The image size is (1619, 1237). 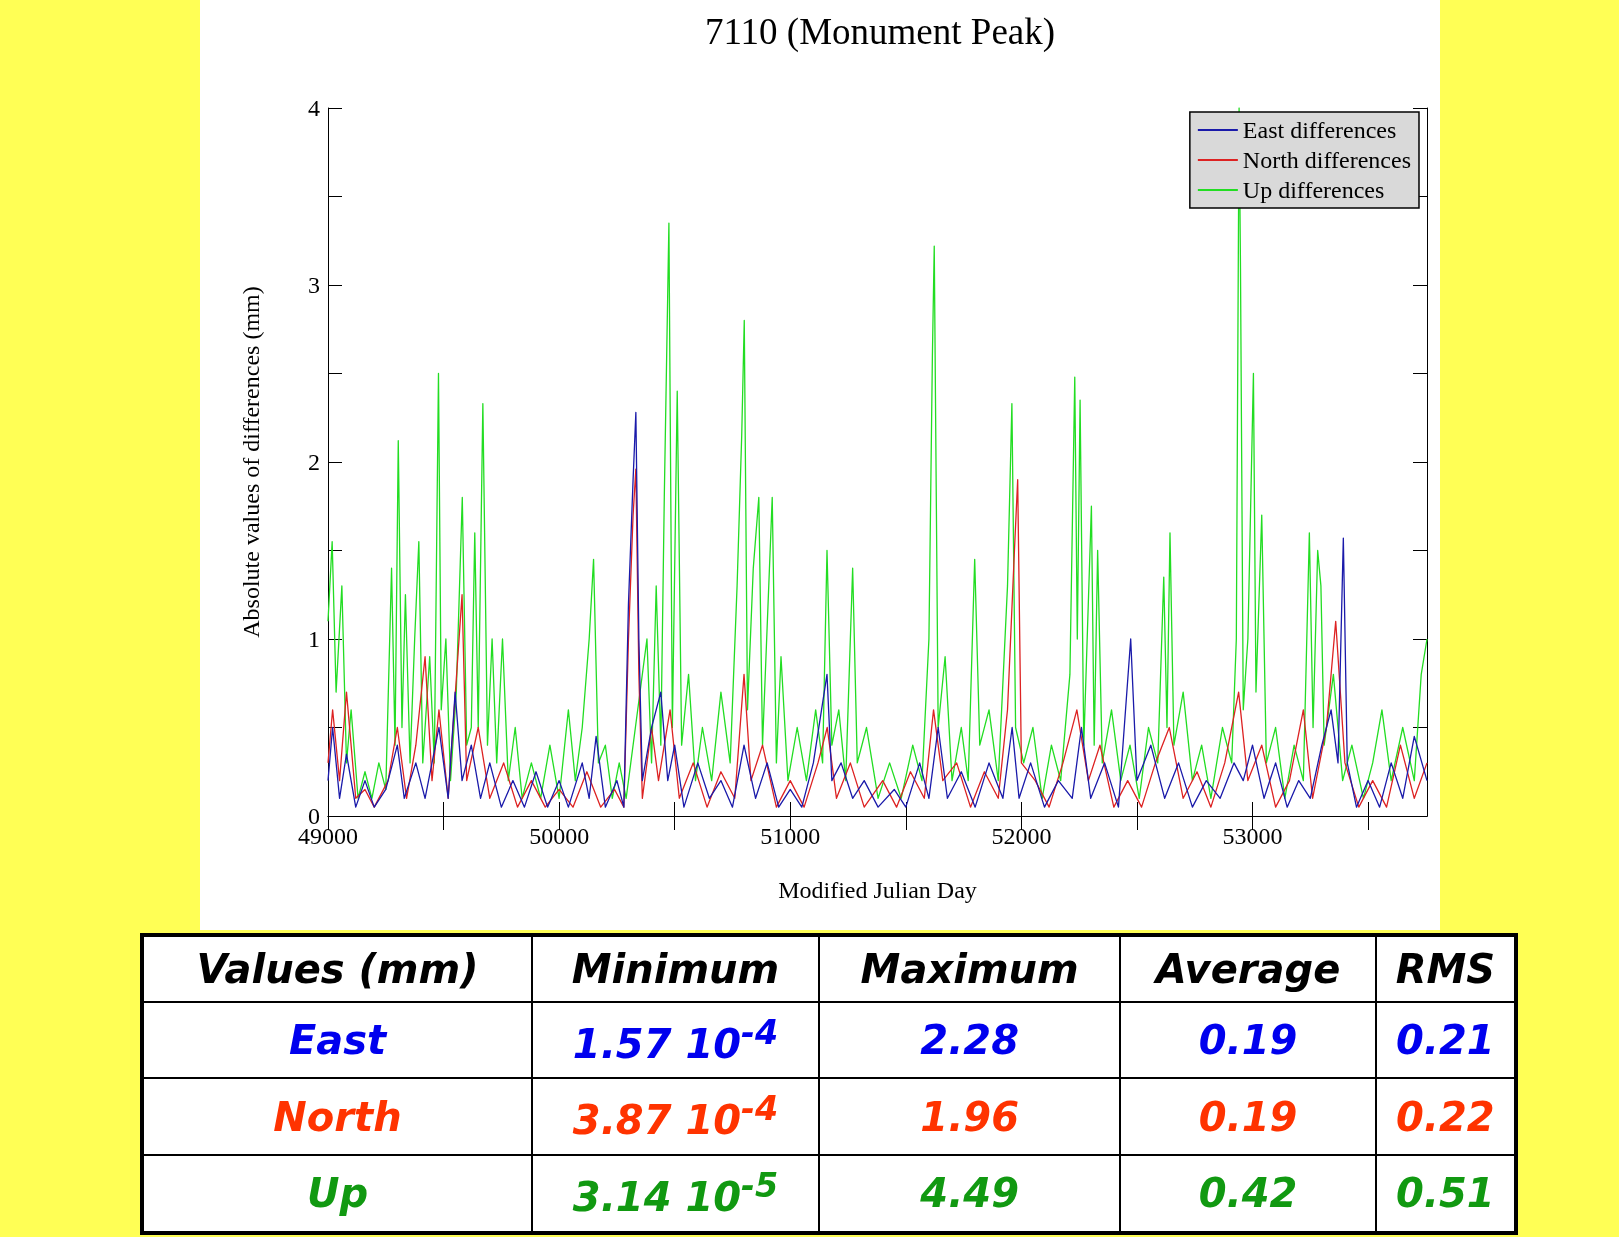 I want to click on x-tick-label: 51000, so click(x=790, y=836).